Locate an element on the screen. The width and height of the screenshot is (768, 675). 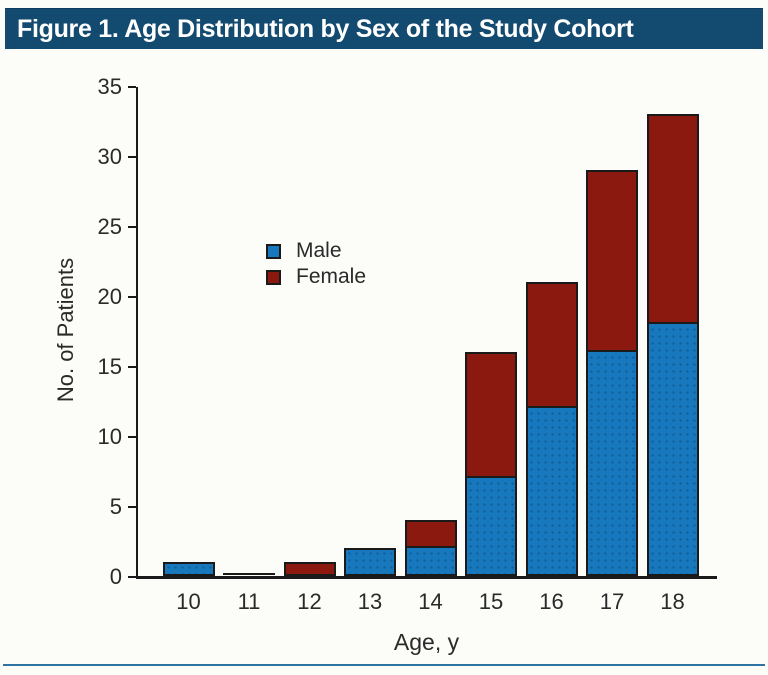
x-tick-label: 16 is located at coordinates (551, 601).